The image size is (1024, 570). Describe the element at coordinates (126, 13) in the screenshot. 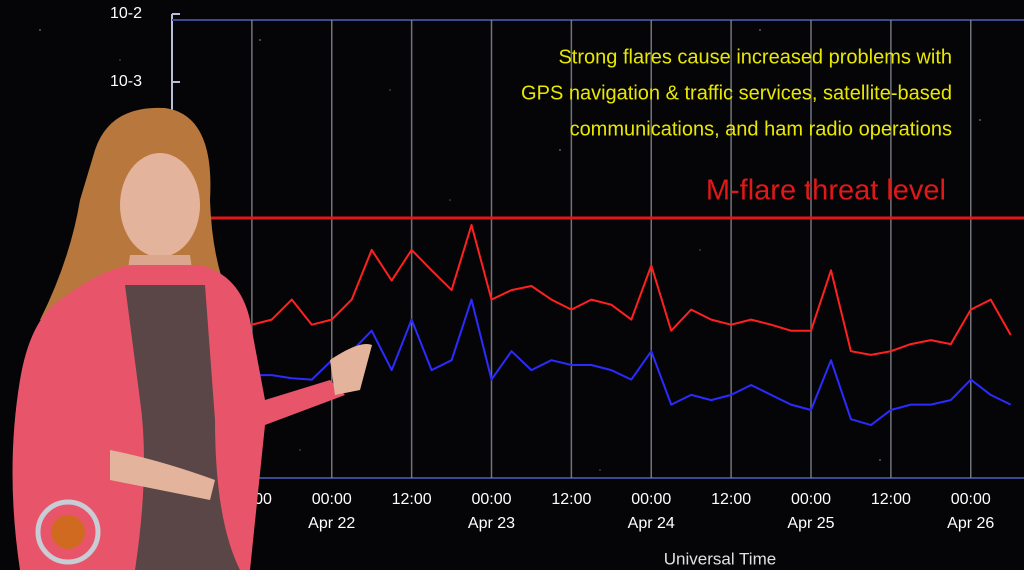

I see `y-tick-label: 10-2` at that location.